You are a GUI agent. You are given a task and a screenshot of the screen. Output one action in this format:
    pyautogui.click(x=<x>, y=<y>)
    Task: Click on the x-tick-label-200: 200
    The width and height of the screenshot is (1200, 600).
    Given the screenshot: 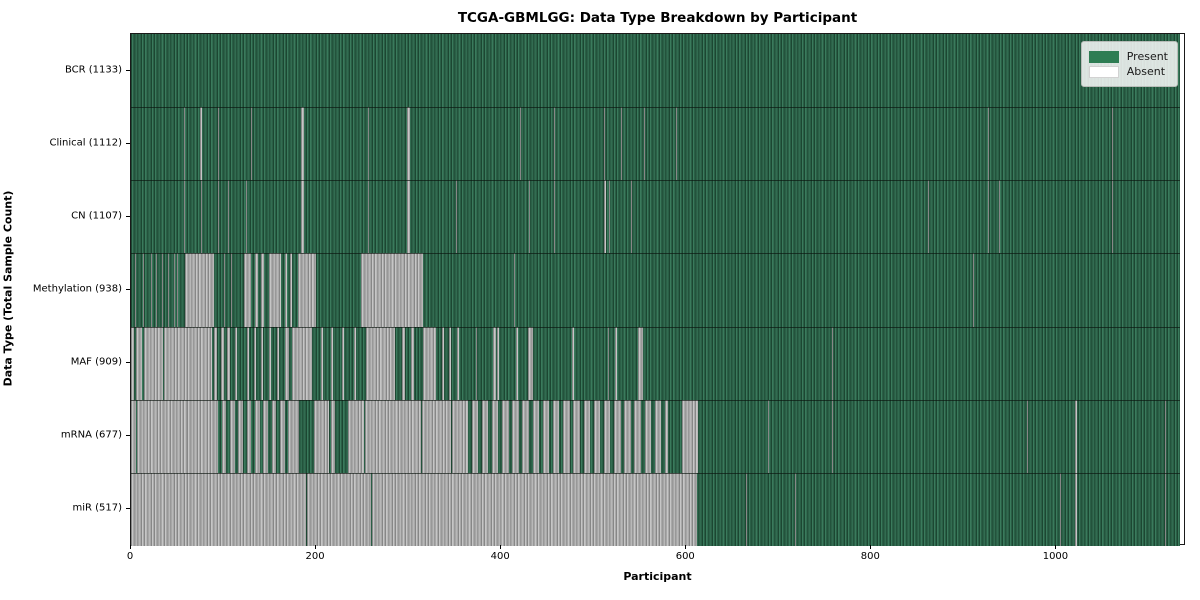 What is the action you would take?
    pyautogui.click(x=315, y=556)
    